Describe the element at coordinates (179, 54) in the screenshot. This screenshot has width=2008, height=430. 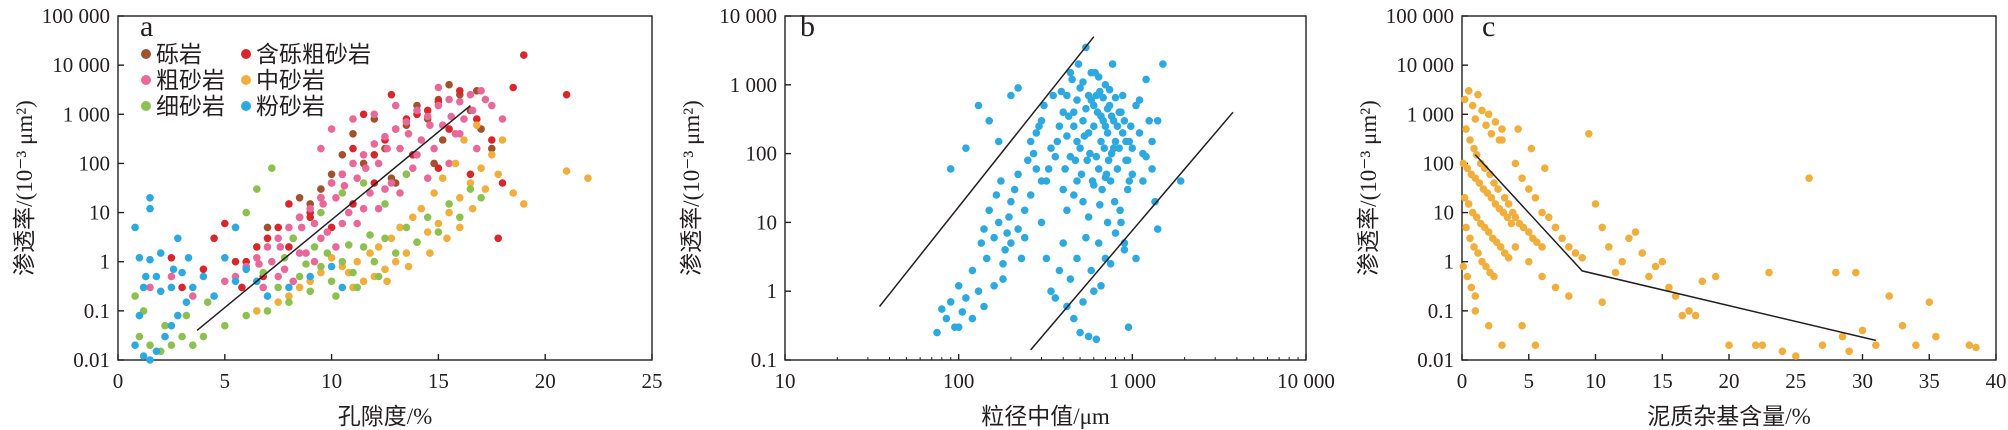
I see `legend-label: 砾岩` at that location.